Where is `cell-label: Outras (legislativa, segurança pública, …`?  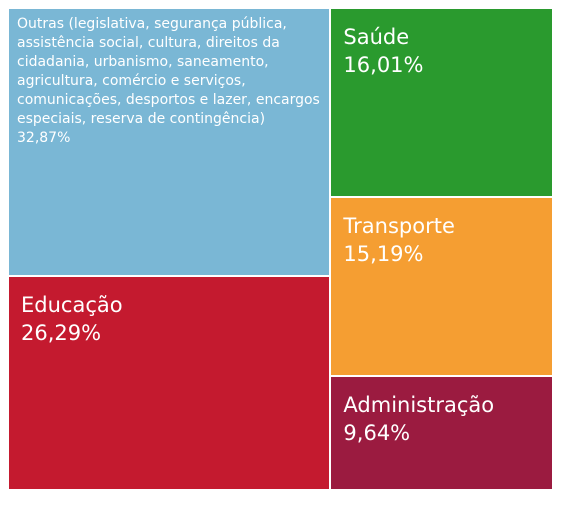
cell-label: Outras (legislativa, segurança pública, … is located at coordinates (168, 71).